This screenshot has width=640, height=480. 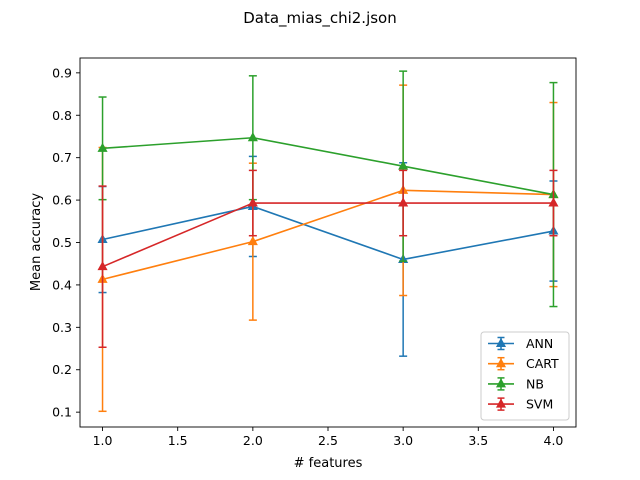 What do you see at coordinates (403, 440) in the screenshot?
I see `x-tick-label: 3.0` at bounding box center [403, 440].